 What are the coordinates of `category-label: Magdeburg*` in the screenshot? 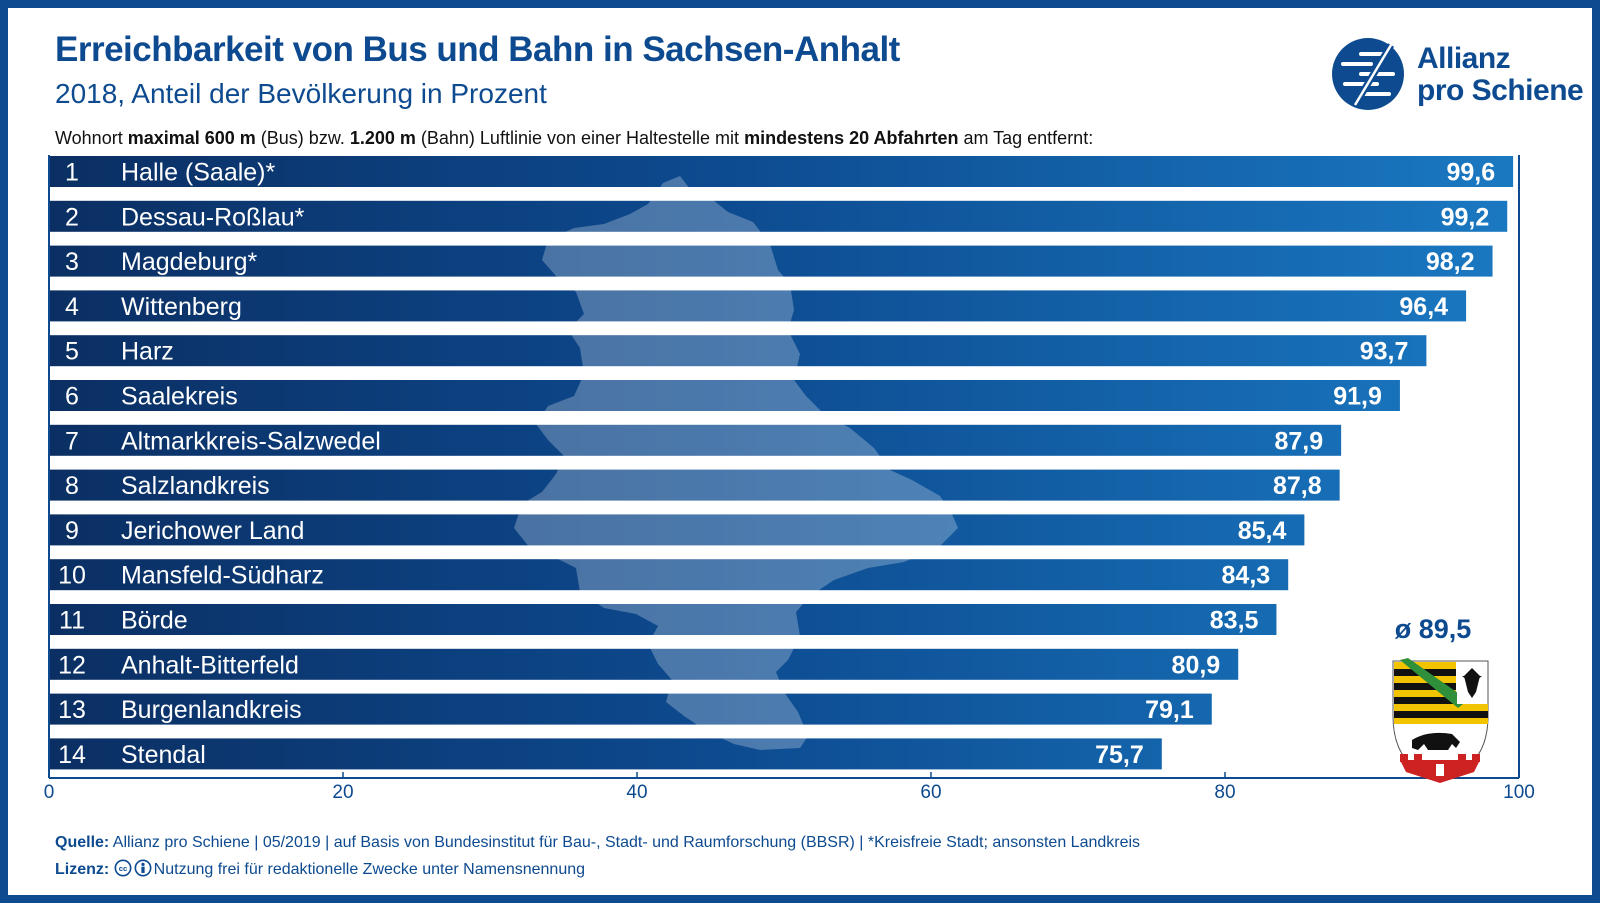 It's located at (189, 262).